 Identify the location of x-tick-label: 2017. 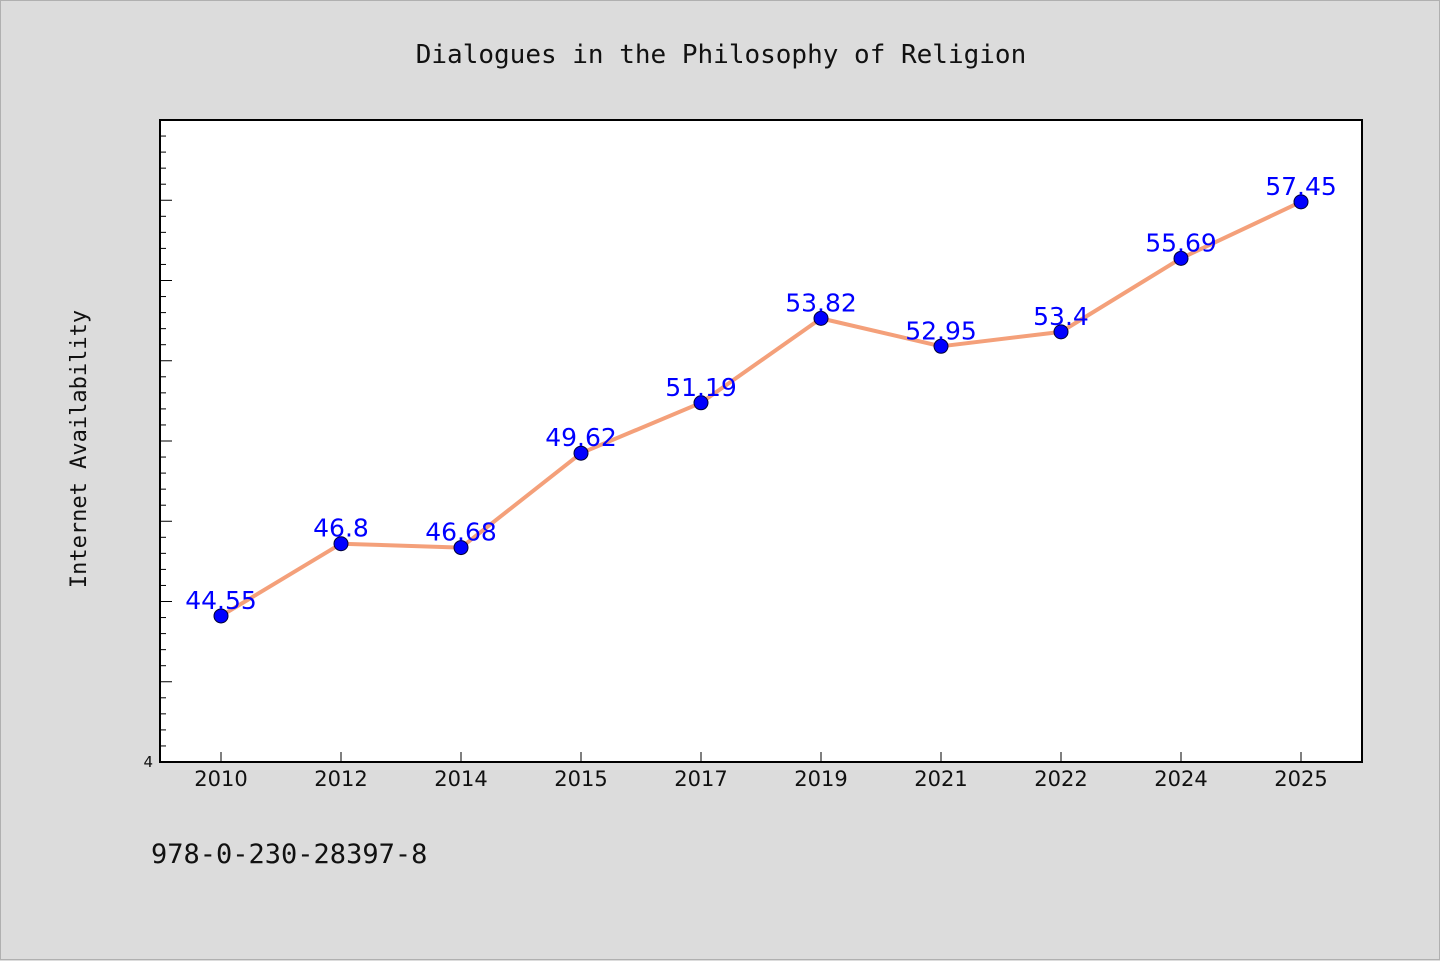
(700, 779).